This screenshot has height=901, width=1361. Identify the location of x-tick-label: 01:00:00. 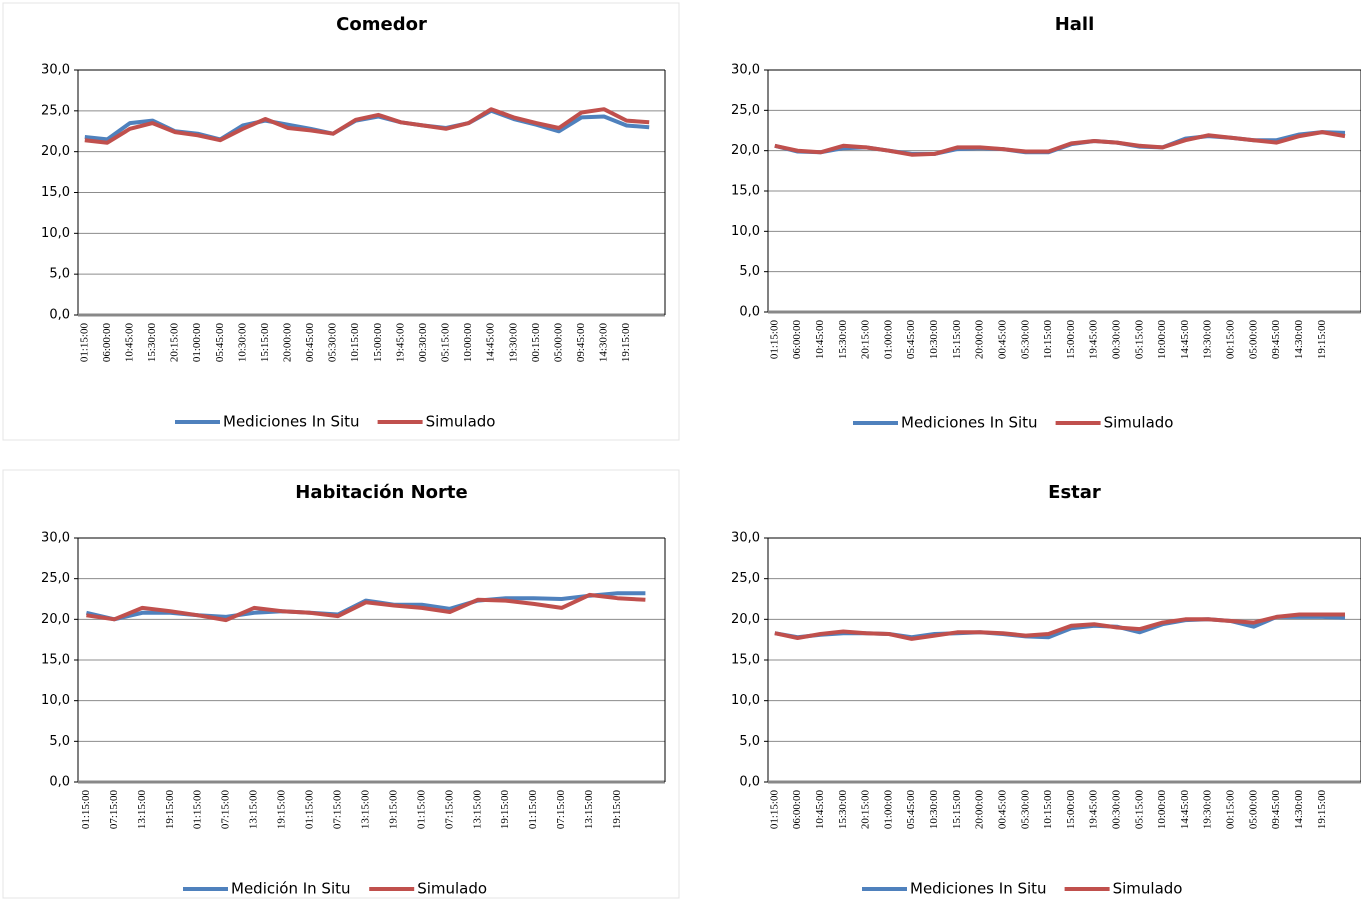
(888, 340).